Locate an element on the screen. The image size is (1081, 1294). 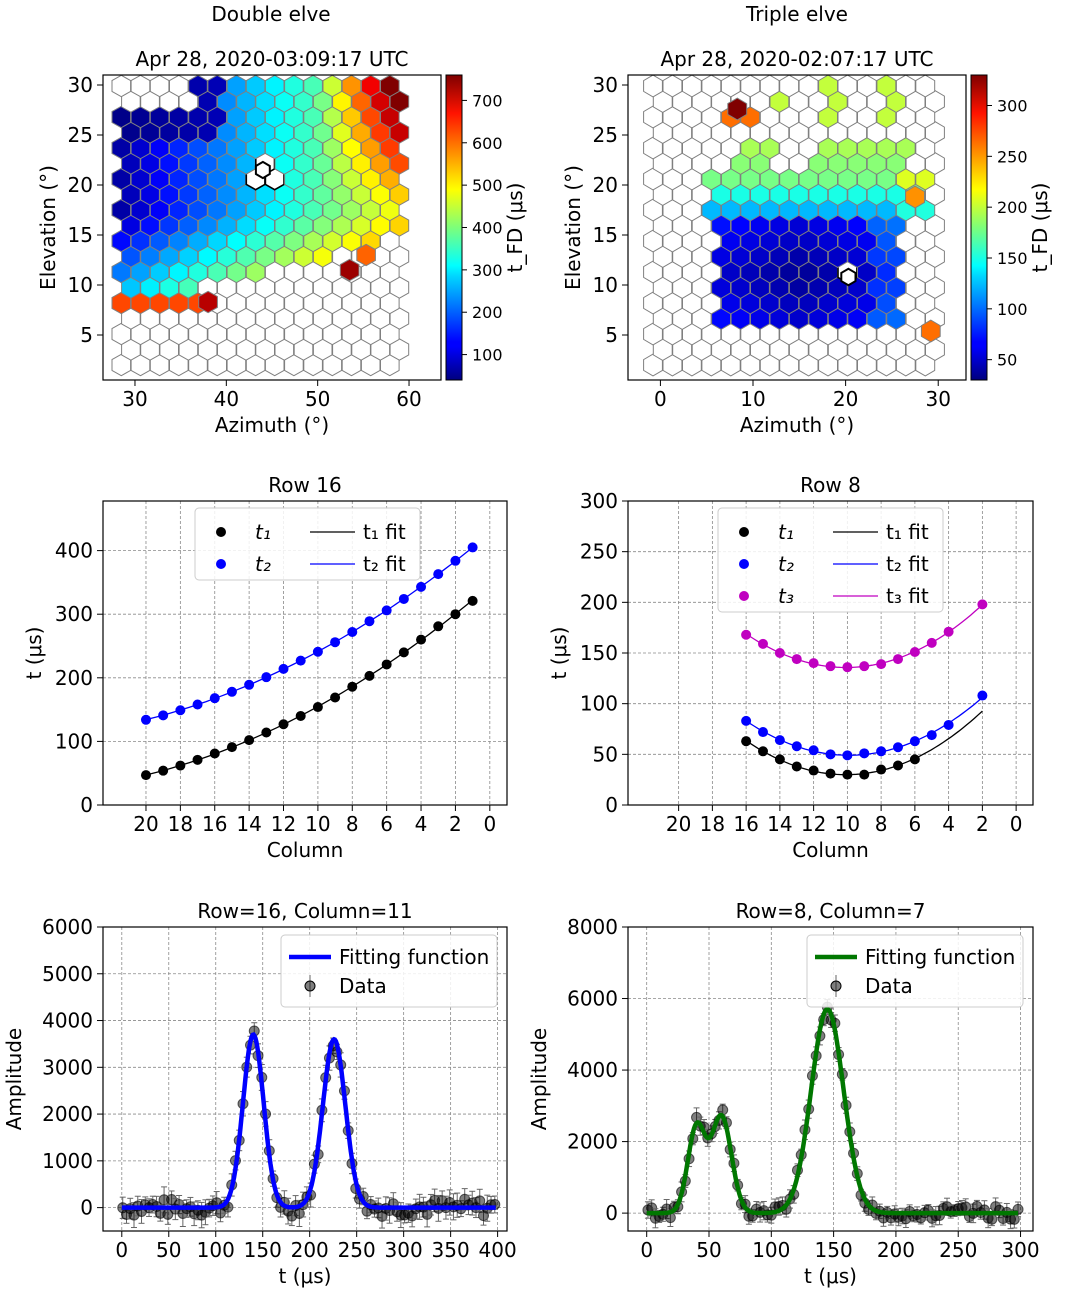
row8-ytick-label: 300 is located at coordinates (599, 501).